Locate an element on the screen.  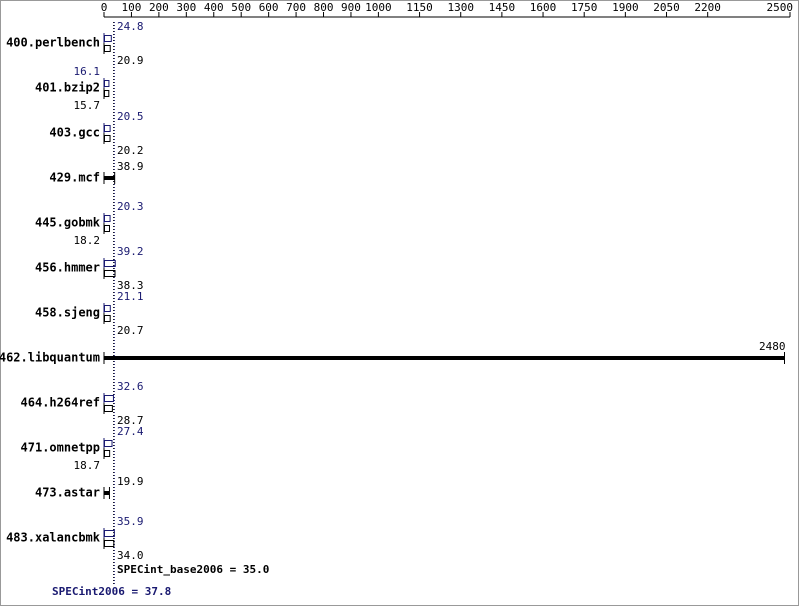
x-tick-label: 100 is located at coordinates (132, 7).